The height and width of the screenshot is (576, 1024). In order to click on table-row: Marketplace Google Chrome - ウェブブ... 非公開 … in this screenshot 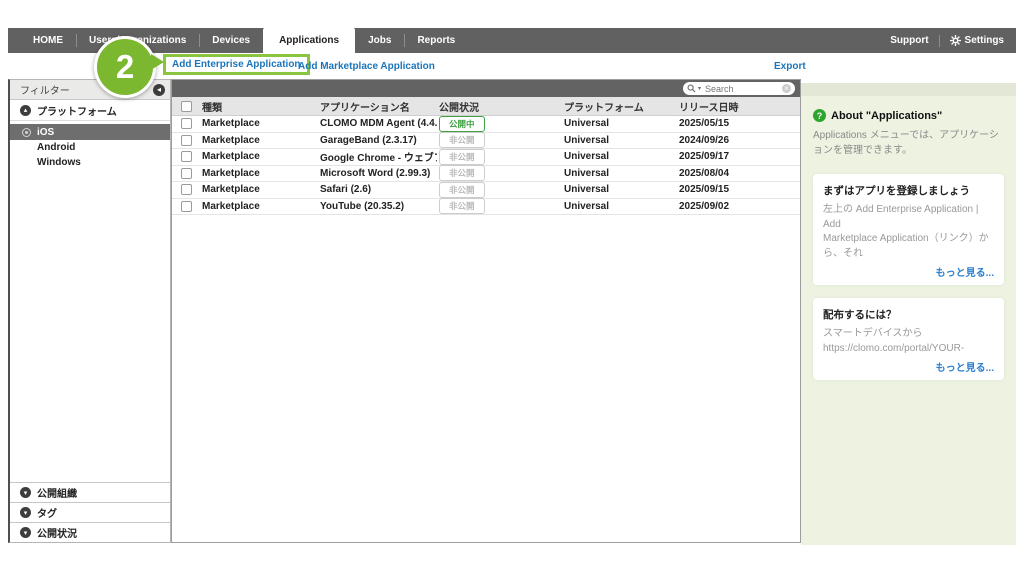, I will do `click(486, 157)`.